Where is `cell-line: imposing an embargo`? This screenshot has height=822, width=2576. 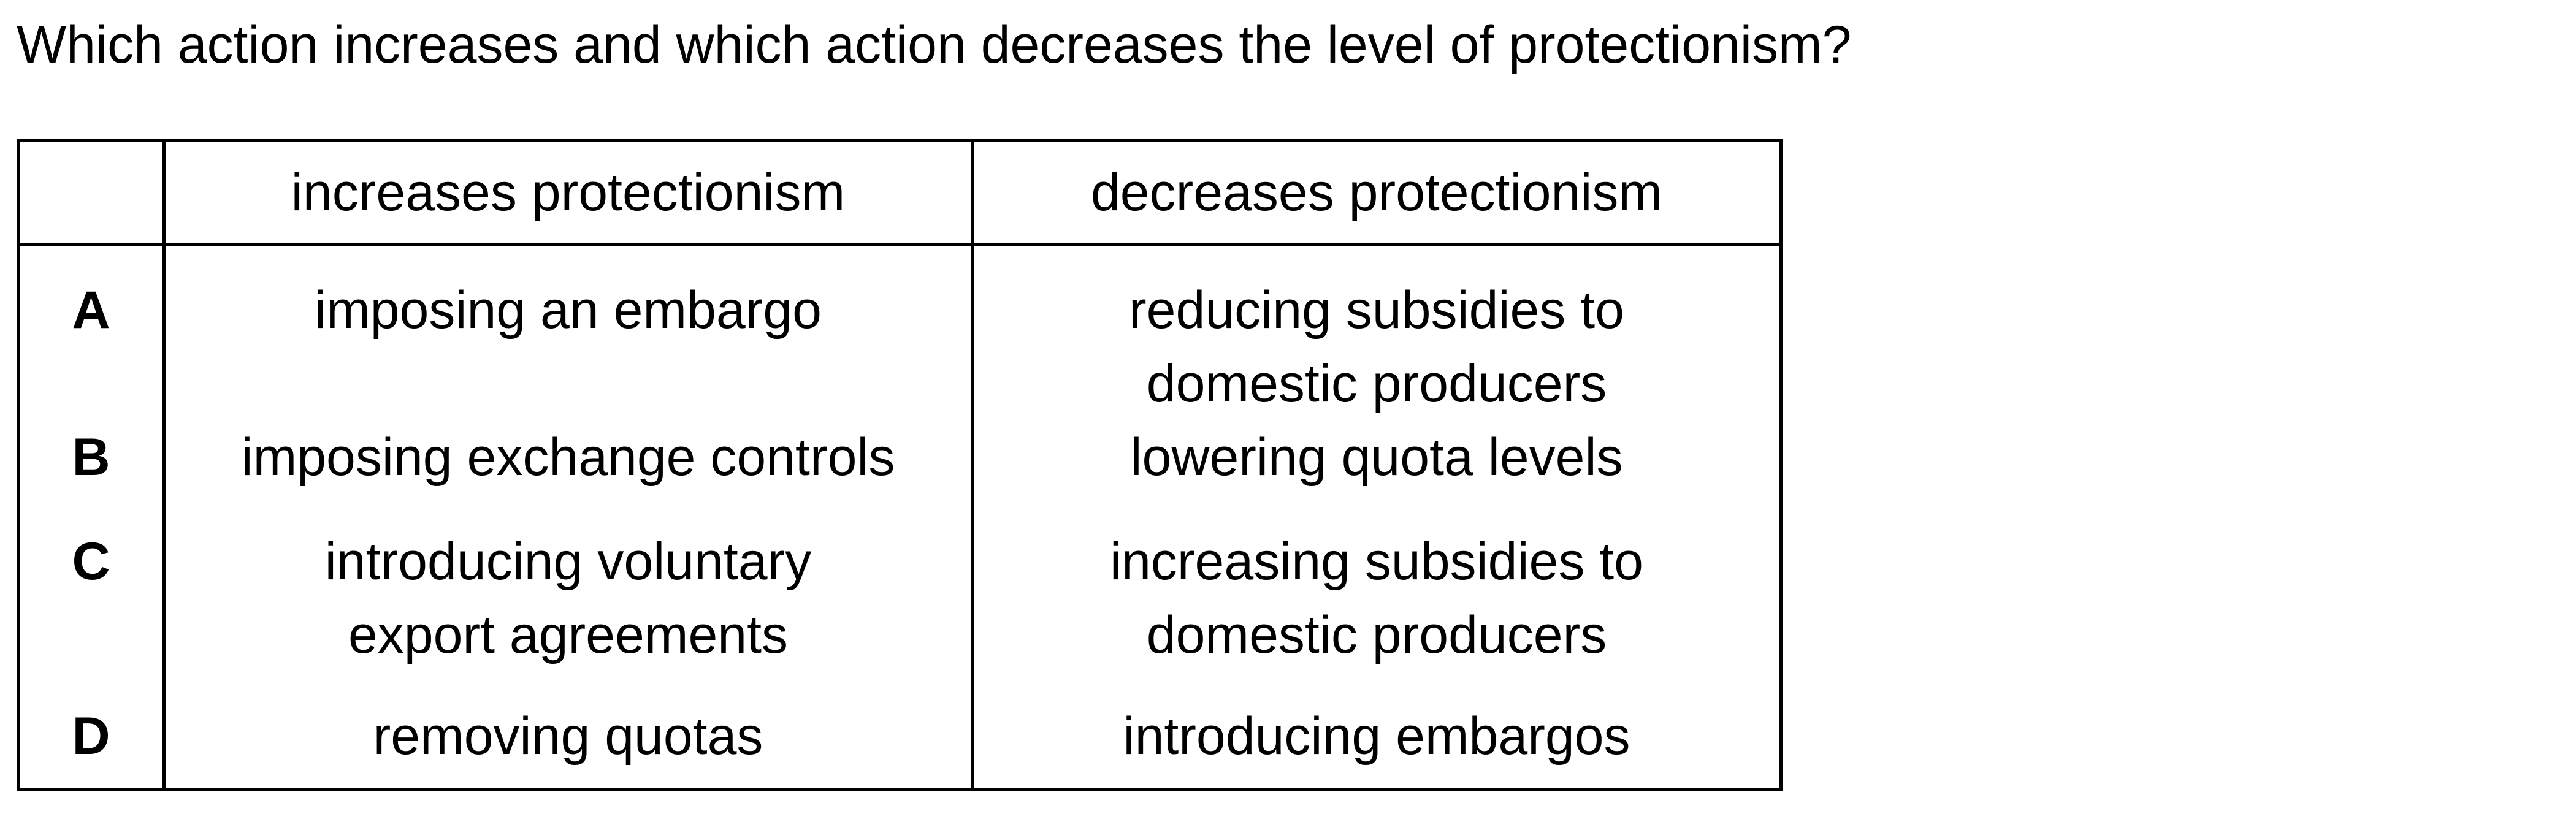 cell-line: imposing an embargo is located at coordinates (568, 311).